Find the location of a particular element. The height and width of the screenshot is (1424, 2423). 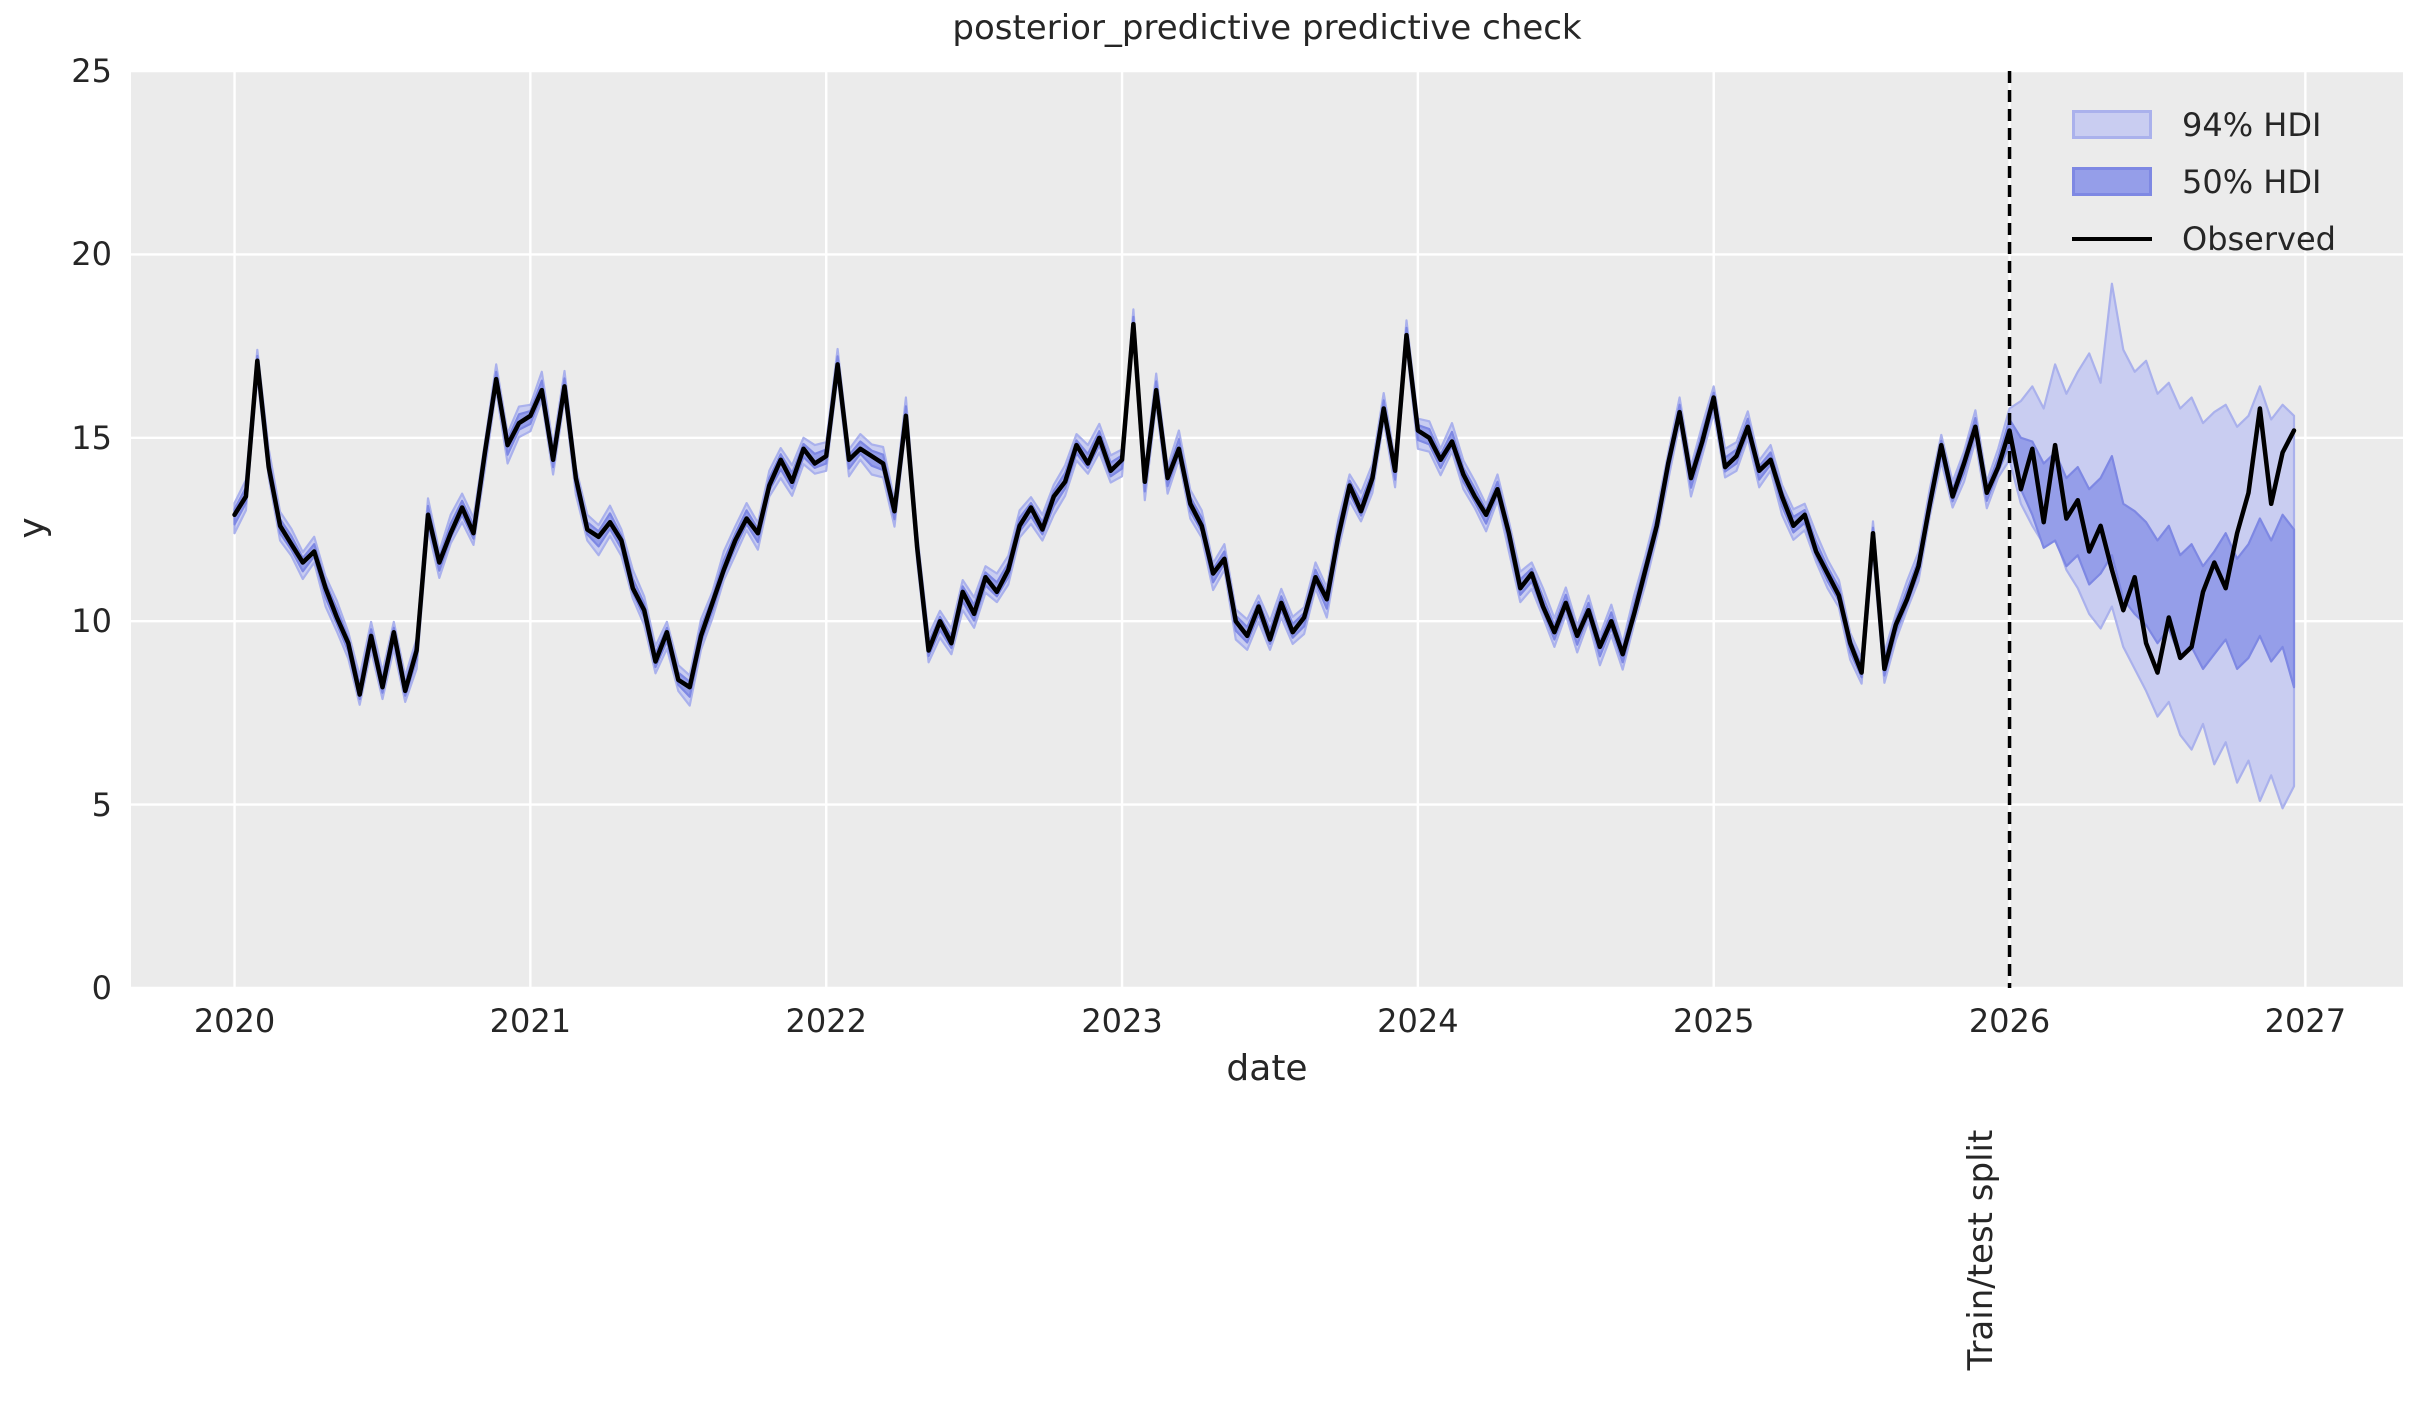

y-tick-label: 20 is located at coordinates (91, 254).